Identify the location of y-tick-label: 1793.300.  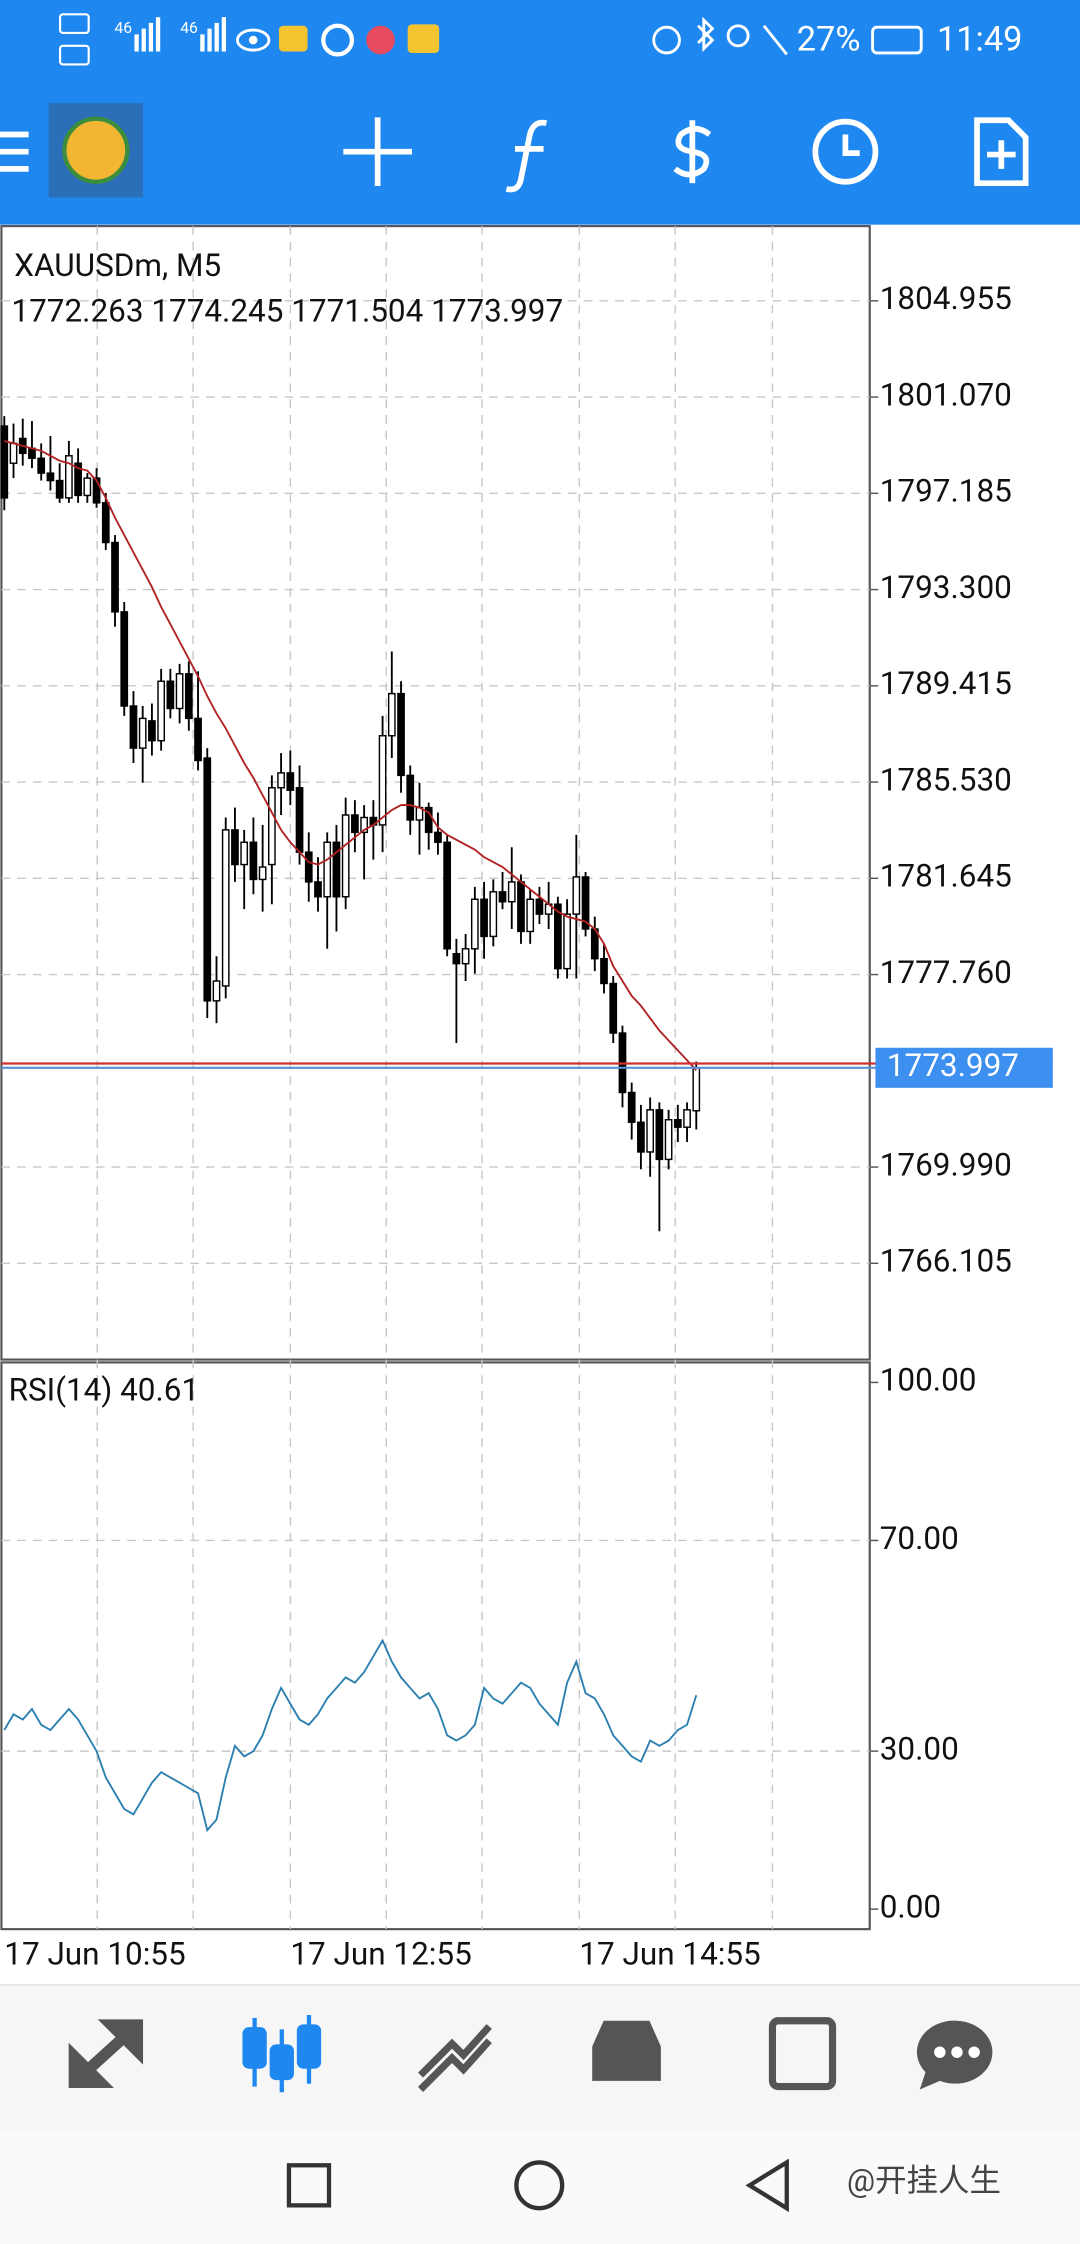
(946, 587).